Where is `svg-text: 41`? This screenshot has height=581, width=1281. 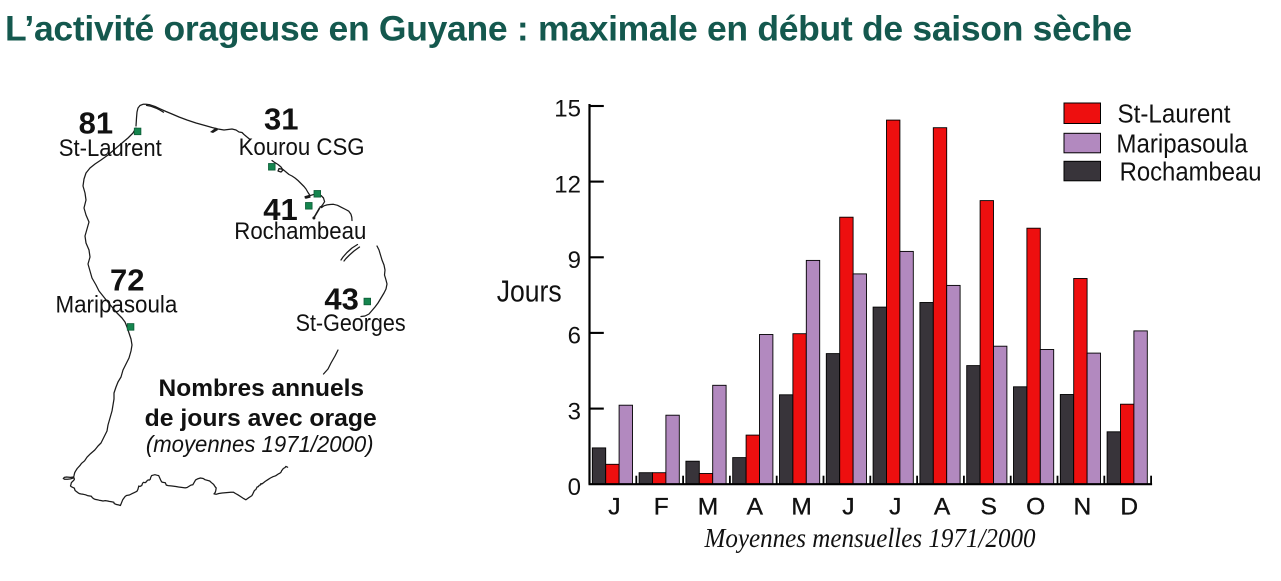 svg-text: 41 is located at coordinates (280, 209).